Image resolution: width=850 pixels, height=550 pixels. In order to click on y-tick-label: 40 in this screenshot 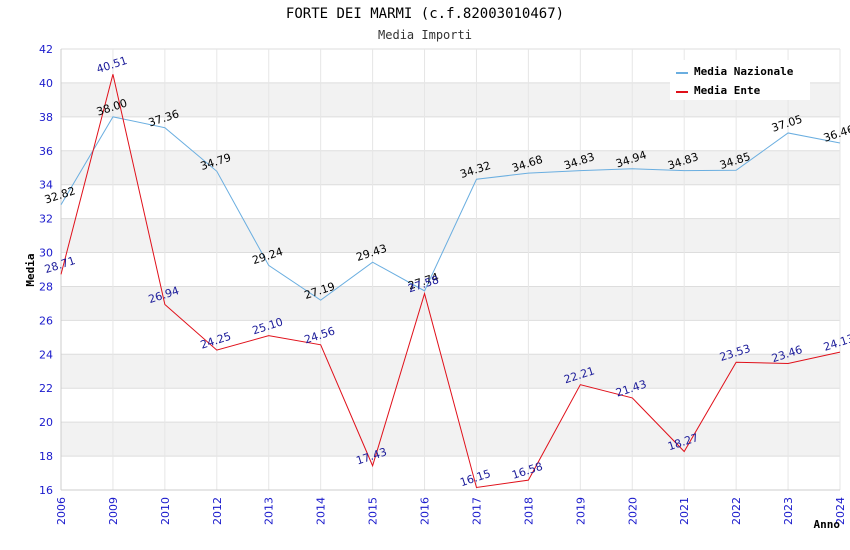, I will do `click(46, 83)`.